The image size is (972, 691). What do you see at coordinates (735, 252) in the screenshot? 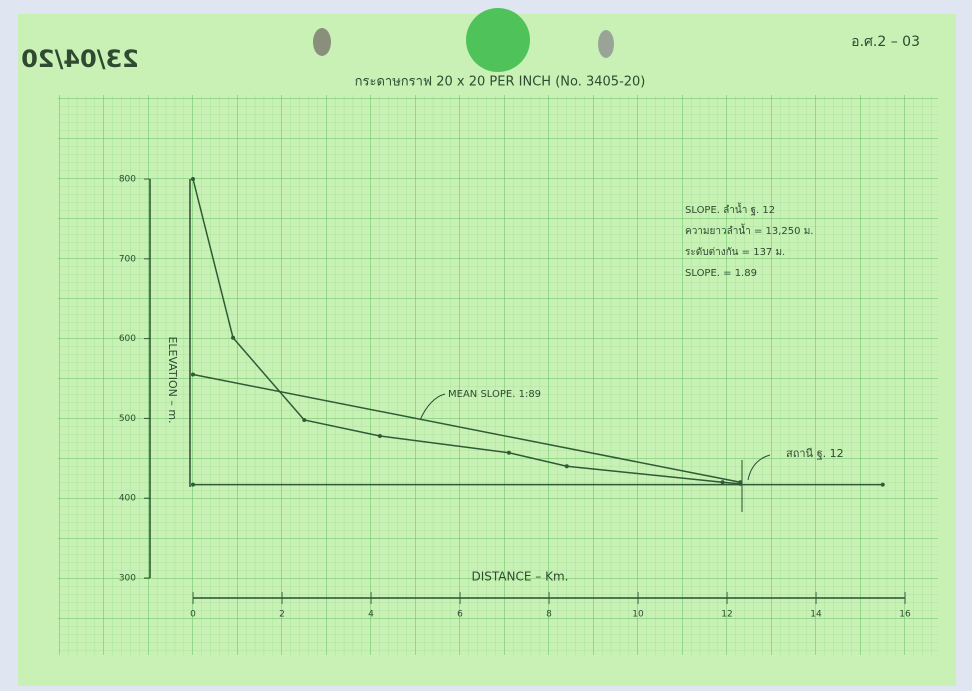
I see `info-line: ระดับต่างกัน = 137 ม.` at bounding box center [735, 252].